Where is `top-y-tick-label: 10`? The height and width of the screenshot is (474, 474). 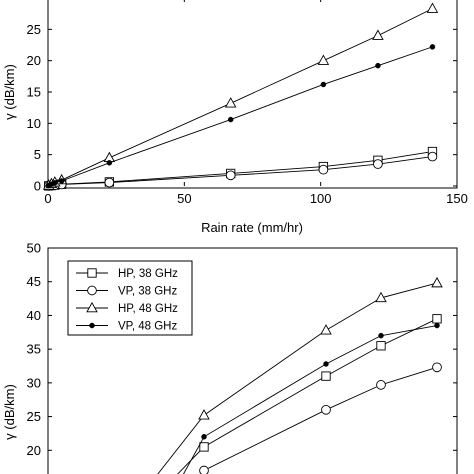
top-y-tick-label: 10 is located at coordinates (34, 123).